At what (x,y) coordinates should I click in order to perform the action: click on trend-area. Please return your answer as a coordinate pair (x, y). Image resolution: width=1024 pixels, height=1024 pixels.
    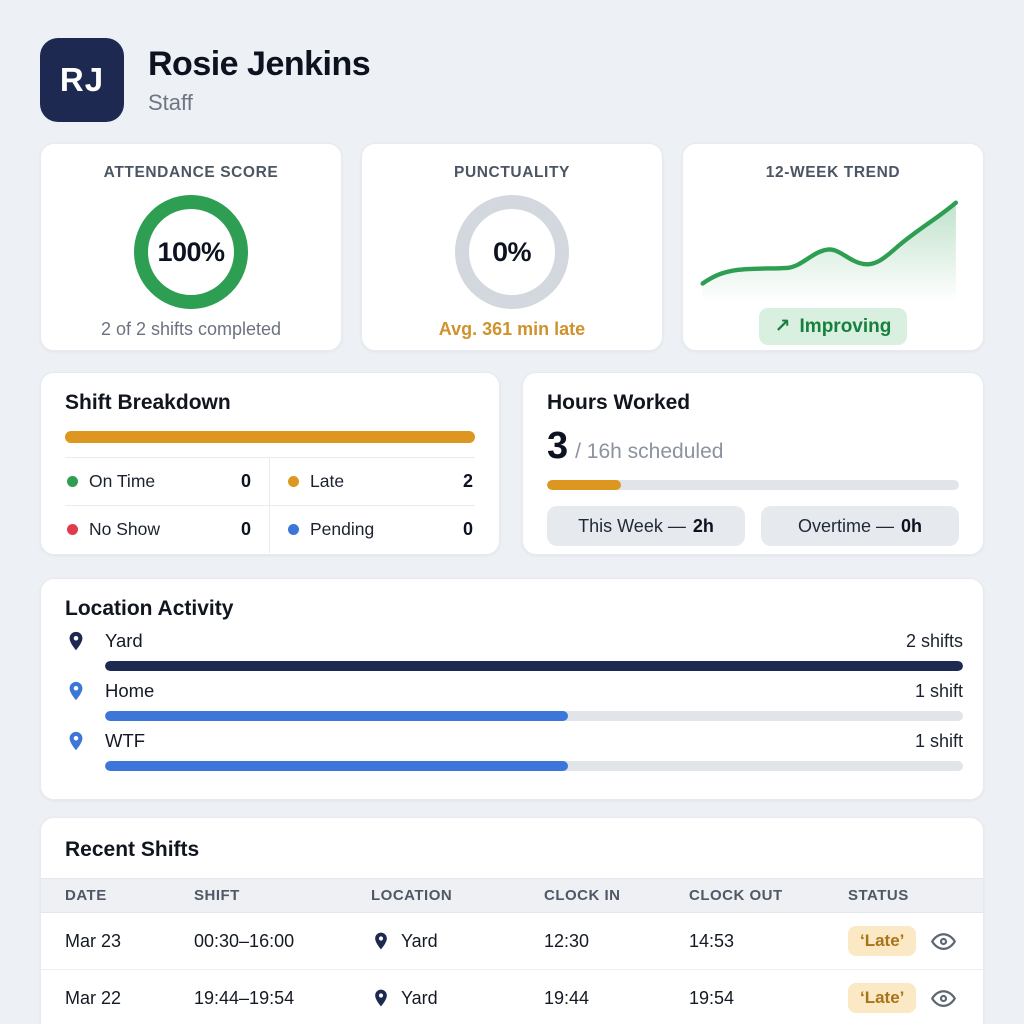
    Looking at the image, I should click on (829, 252).